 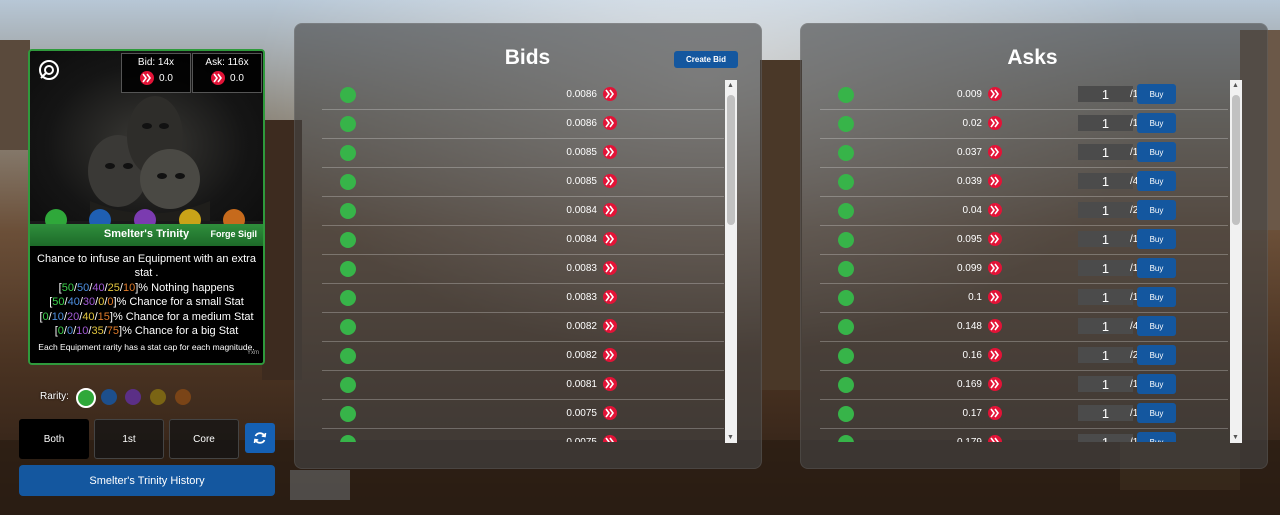 What do you see at coordinates (969, 94) in the screenshot?
I see `ask-price: 0.009` at bounding box center [969, 94].